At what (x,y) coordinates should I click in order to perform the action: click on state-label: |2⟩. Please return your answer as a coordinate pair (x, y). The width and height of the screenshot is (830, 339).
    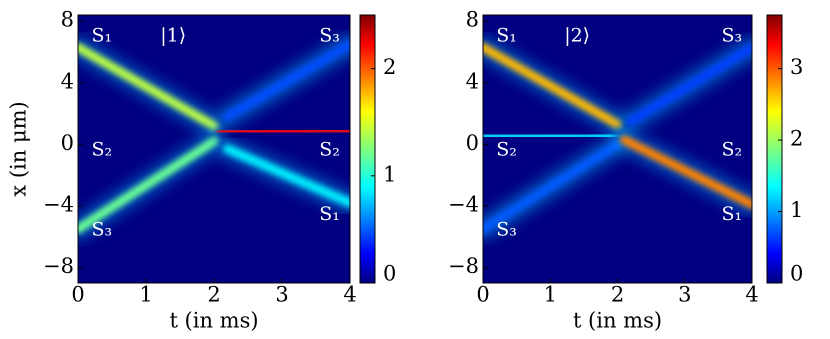
    Looking at the image, I should click on (577, 36).